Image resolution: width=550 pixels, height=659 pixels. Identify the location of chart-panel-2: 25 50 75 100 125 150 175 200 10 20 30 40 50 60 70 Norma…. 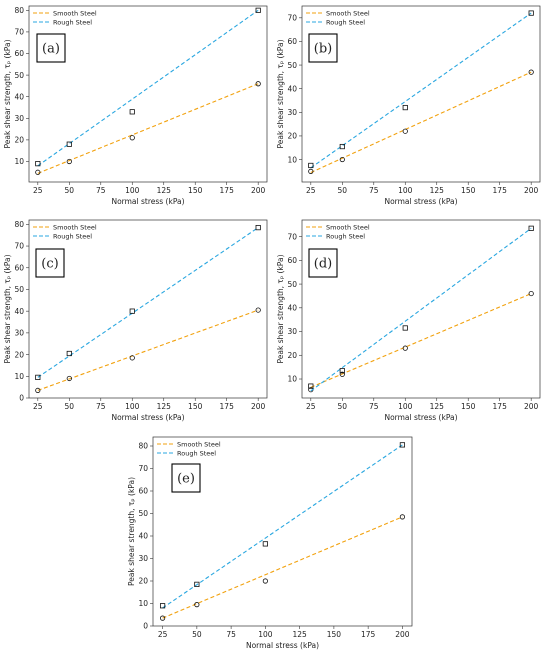
(408, 105).